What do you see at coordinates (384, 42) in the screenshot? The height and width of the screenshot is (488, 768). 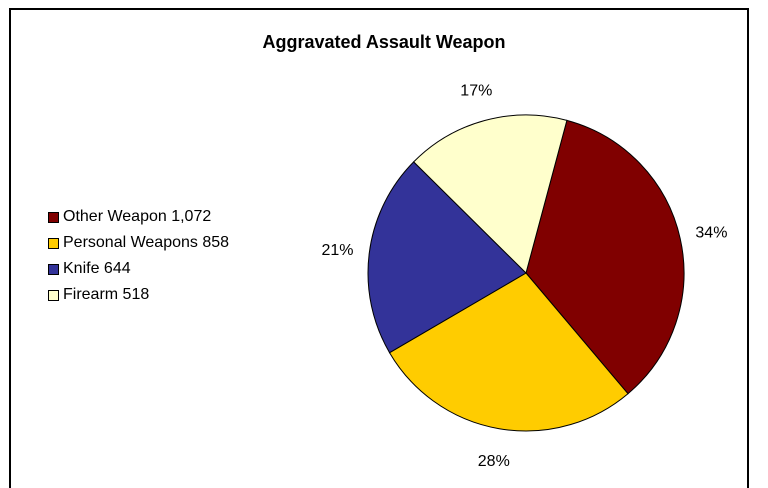 I see `chart-title: Aggravated Assault Weapon` at bounding box center [384, 42].